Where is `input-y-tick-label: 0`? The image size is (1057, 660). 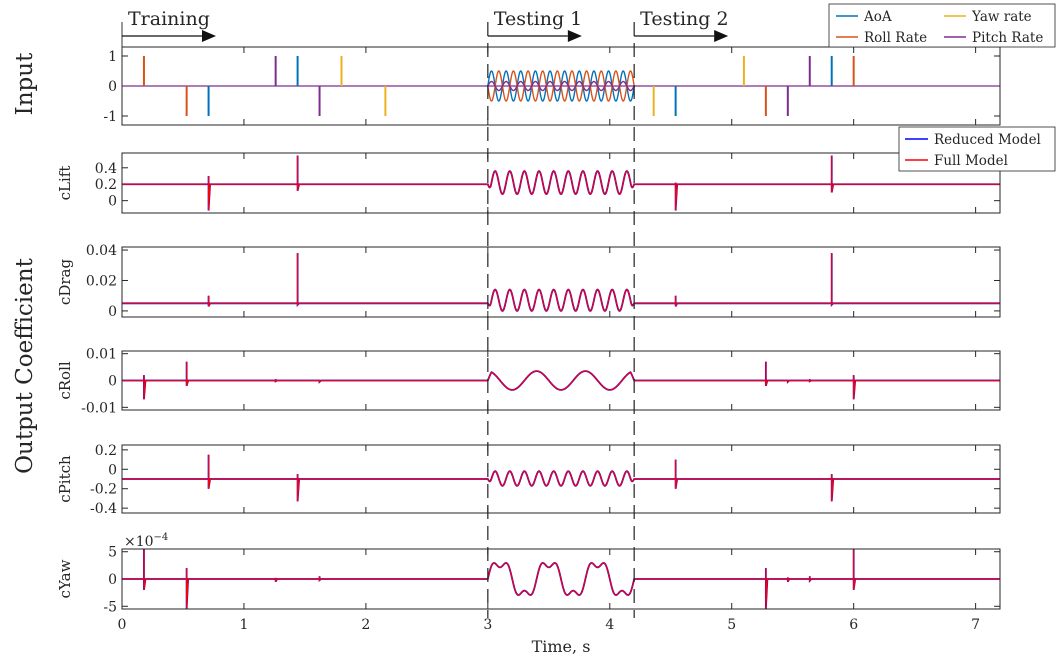
input-y-tick-label: 0 is located at coordinates (112, 87).